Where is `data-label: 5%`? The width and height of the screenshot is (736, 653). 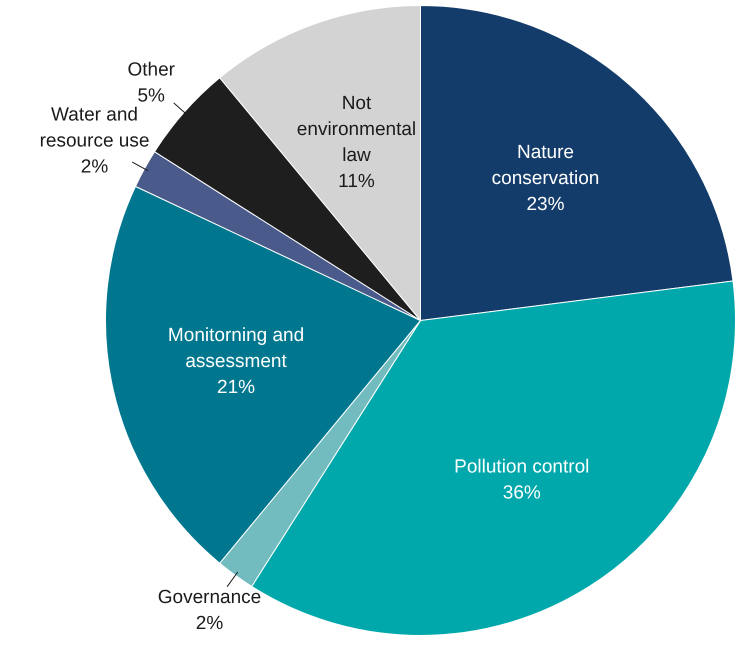
data-label: 5% is located at coordinates (151, 95).